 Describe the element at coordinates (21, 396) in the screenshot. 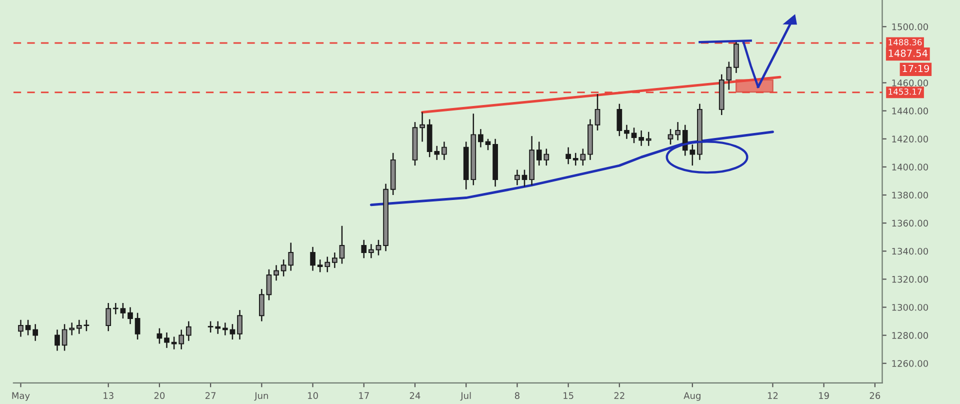

I see `x-tick-label: May` at that location.